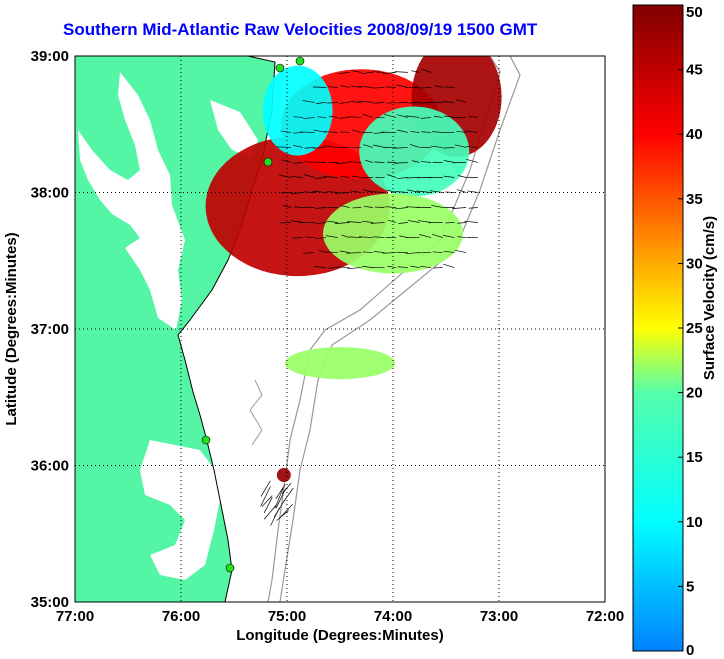 This screenshot has height=659, width=724. What do you see at coordinates (690, 650) in the screenshot?
I see `colorbar-tick-label: 0` at bounding box center [690, 650].